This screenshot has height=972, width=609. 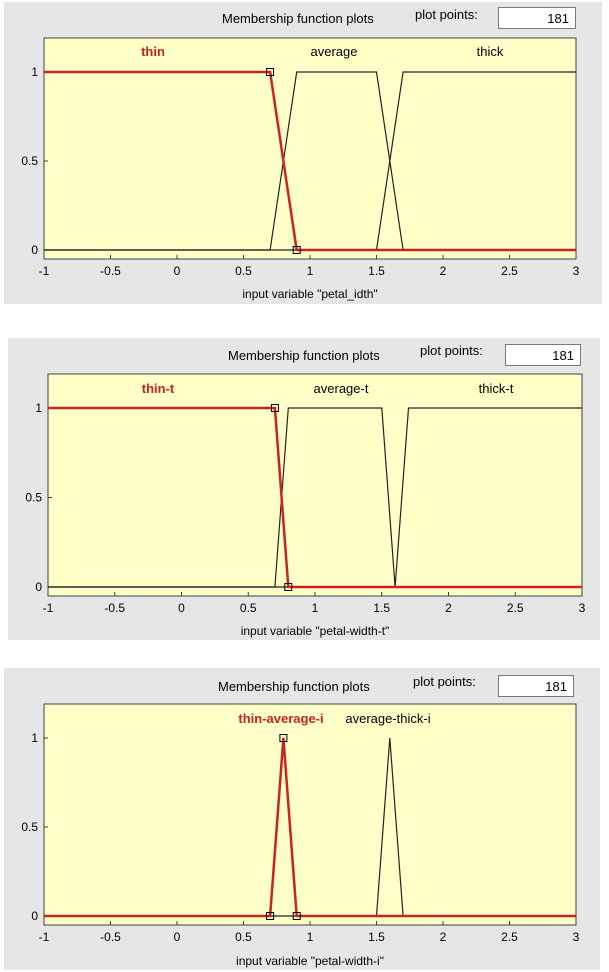 I want to click on mf-label: average-thick-i, so click(x=387, y=718).